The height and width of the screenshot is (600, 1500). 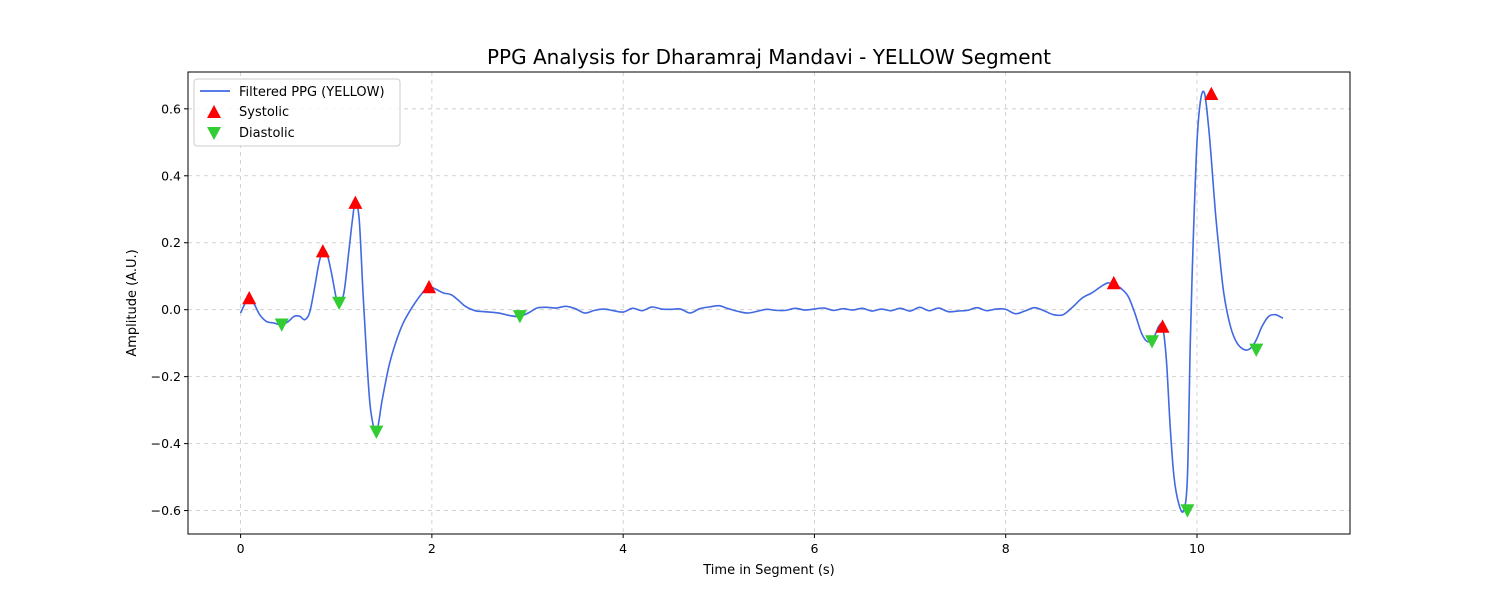 I want to click on legend-box, so click(x=297, y=112).